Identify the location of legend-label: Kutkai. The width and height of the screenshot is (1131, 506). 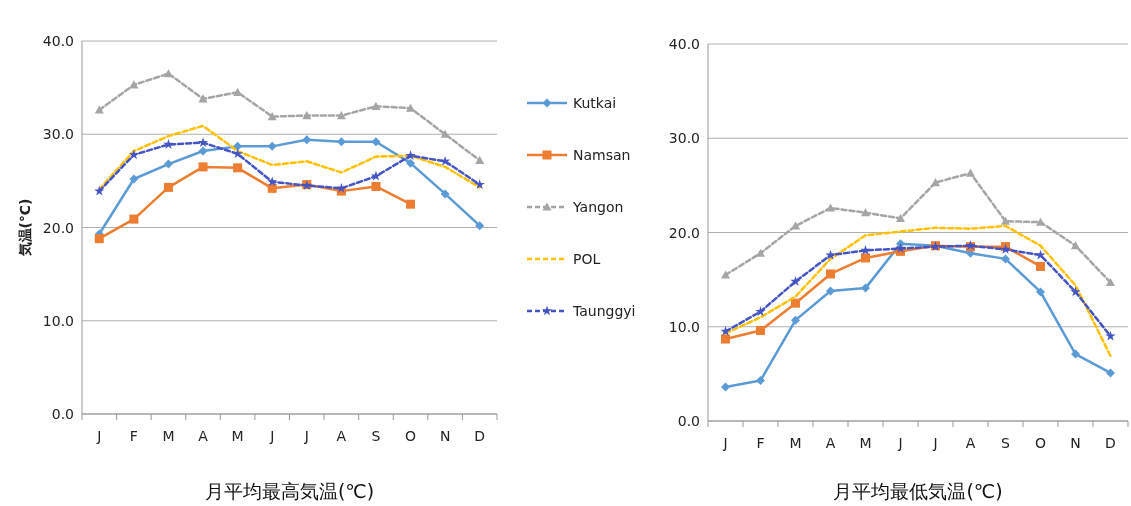
(595, 103).